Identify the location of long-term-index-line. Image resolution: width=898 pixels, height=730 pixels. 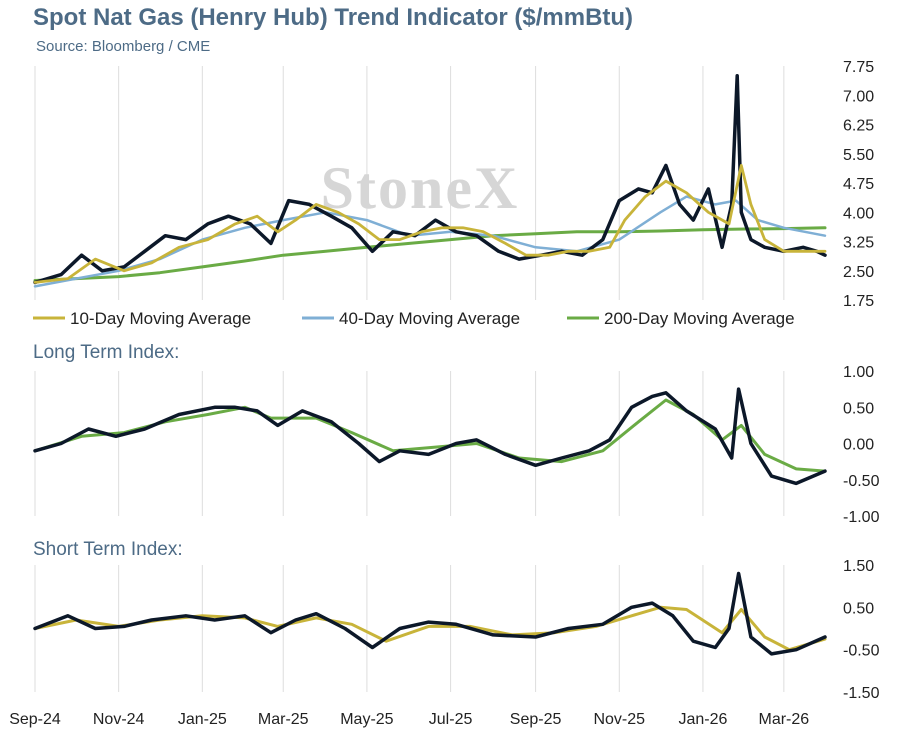
(430, 436).